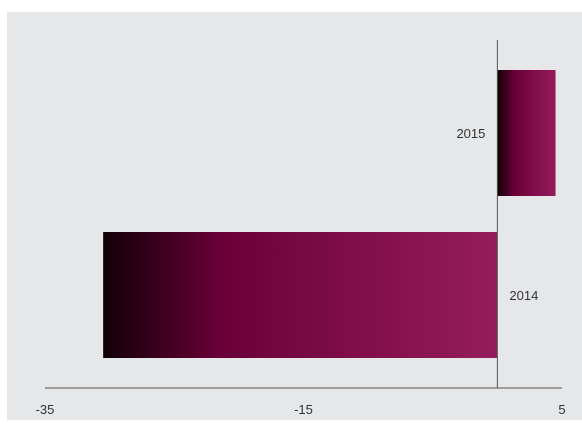 The width and height of the screenshot is (582, 434). What do you see at coordinates (45, 409) in the screenshot?
I see `x-tick-label: -35` at bounding box center [45, 409].